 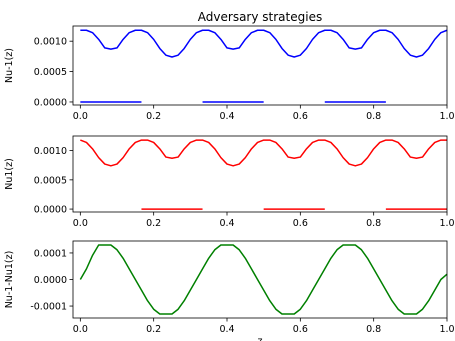 What do you see at coordinates (9, 65) in the screenshot?
I see `y-axis-label: Nu-1(z)` at bounding box center [9, 65].